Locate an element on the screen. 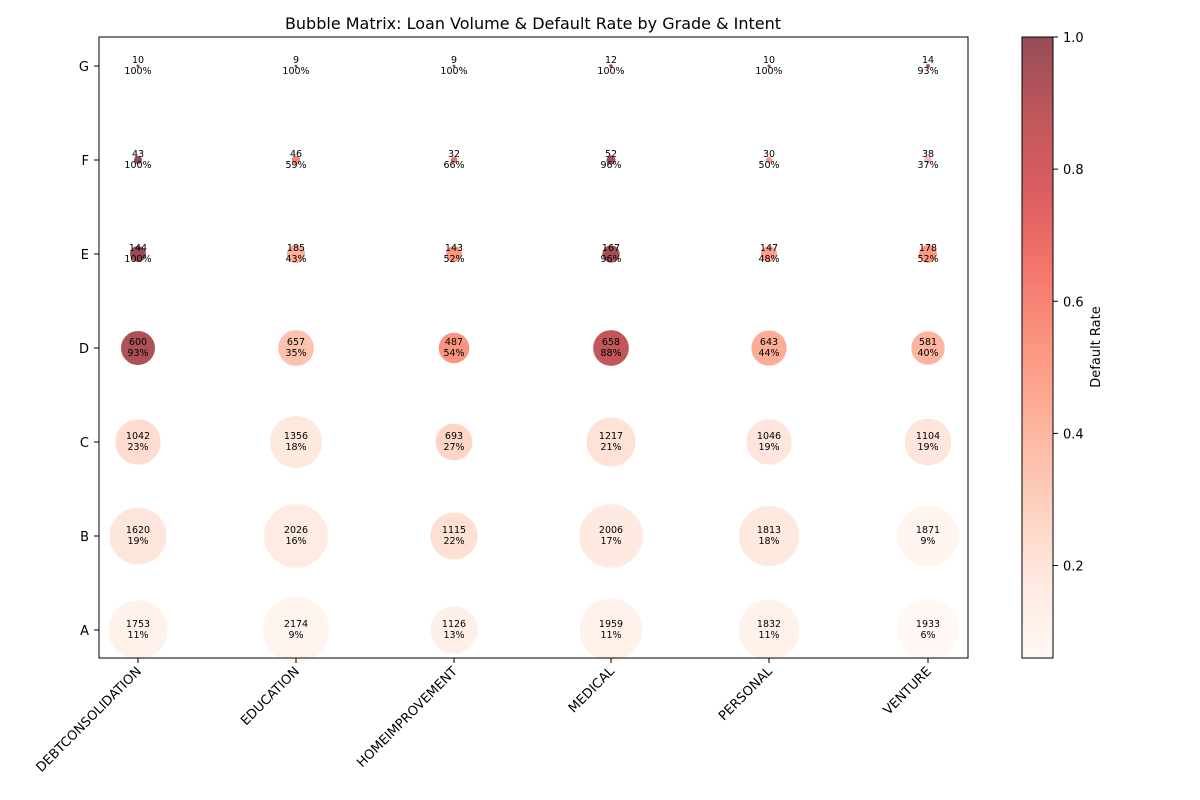 The width and height of the screenshot is (1200, 800). bubble-personal-c is located at coordinates (769, 442).